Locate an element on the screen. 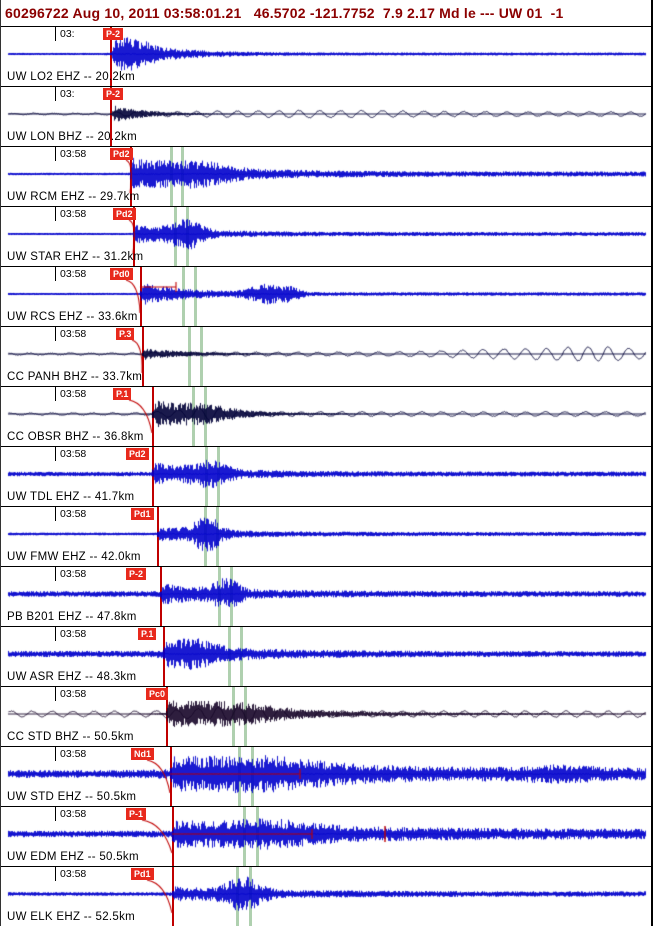 The height and width of the screenshot is (926, 653). station-label: UW RCM EHZ -- 29.7km is located at coordinates (73, 197).